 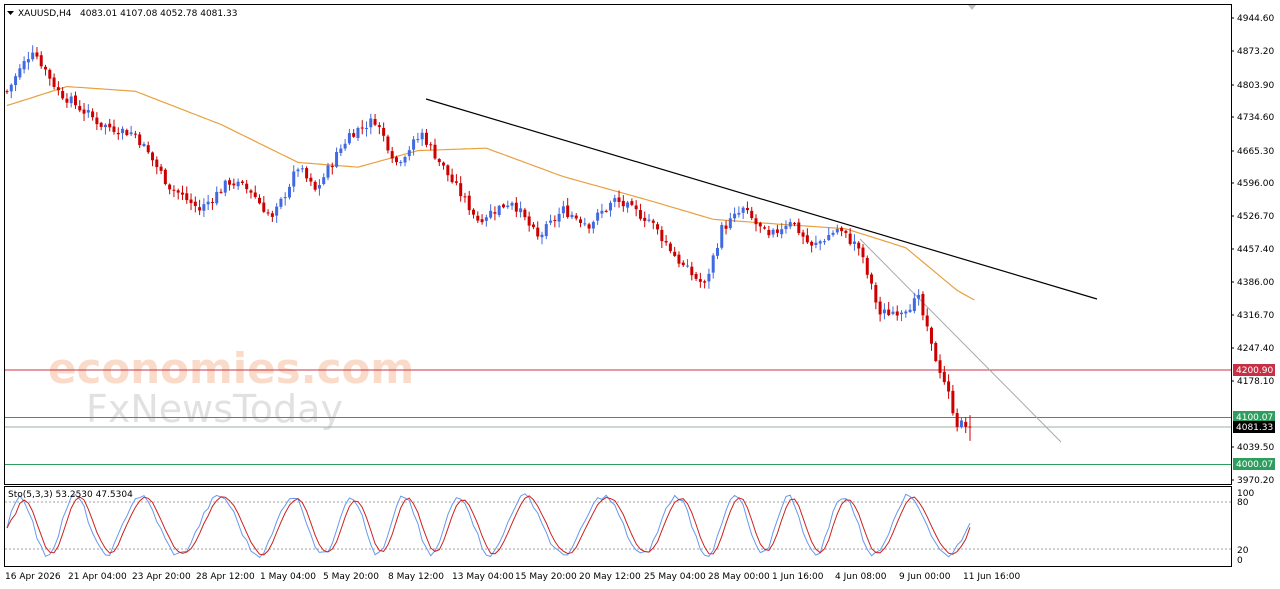 What do you see at coordinates (288, 577) in the screenshot?
I see `time-label: 1 May 04:00` at bounding box center [288, 577].